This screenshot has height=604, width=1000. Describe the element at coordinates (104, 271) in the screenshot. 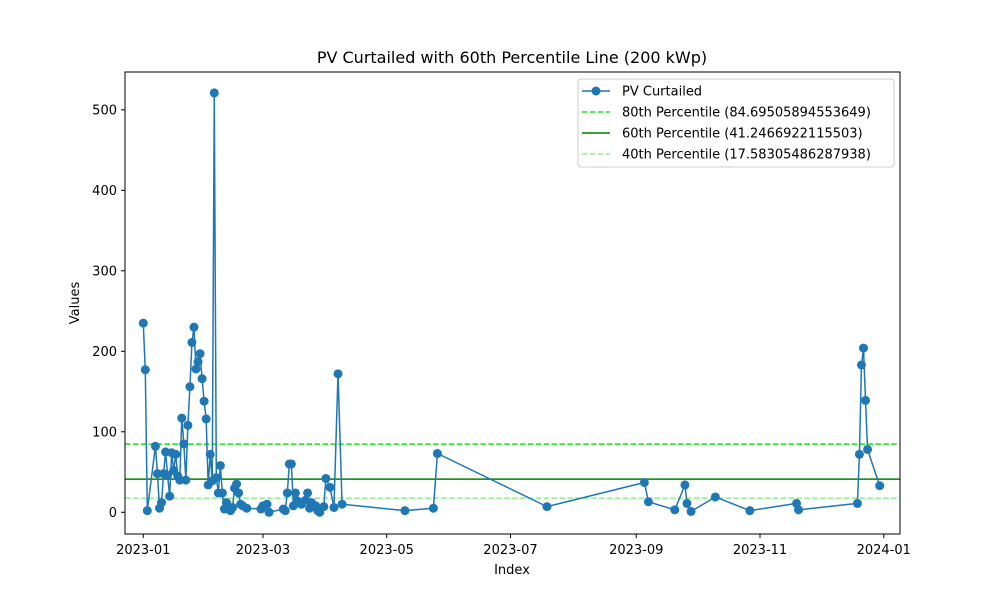

I see `y-tick-label: 300` at that location.